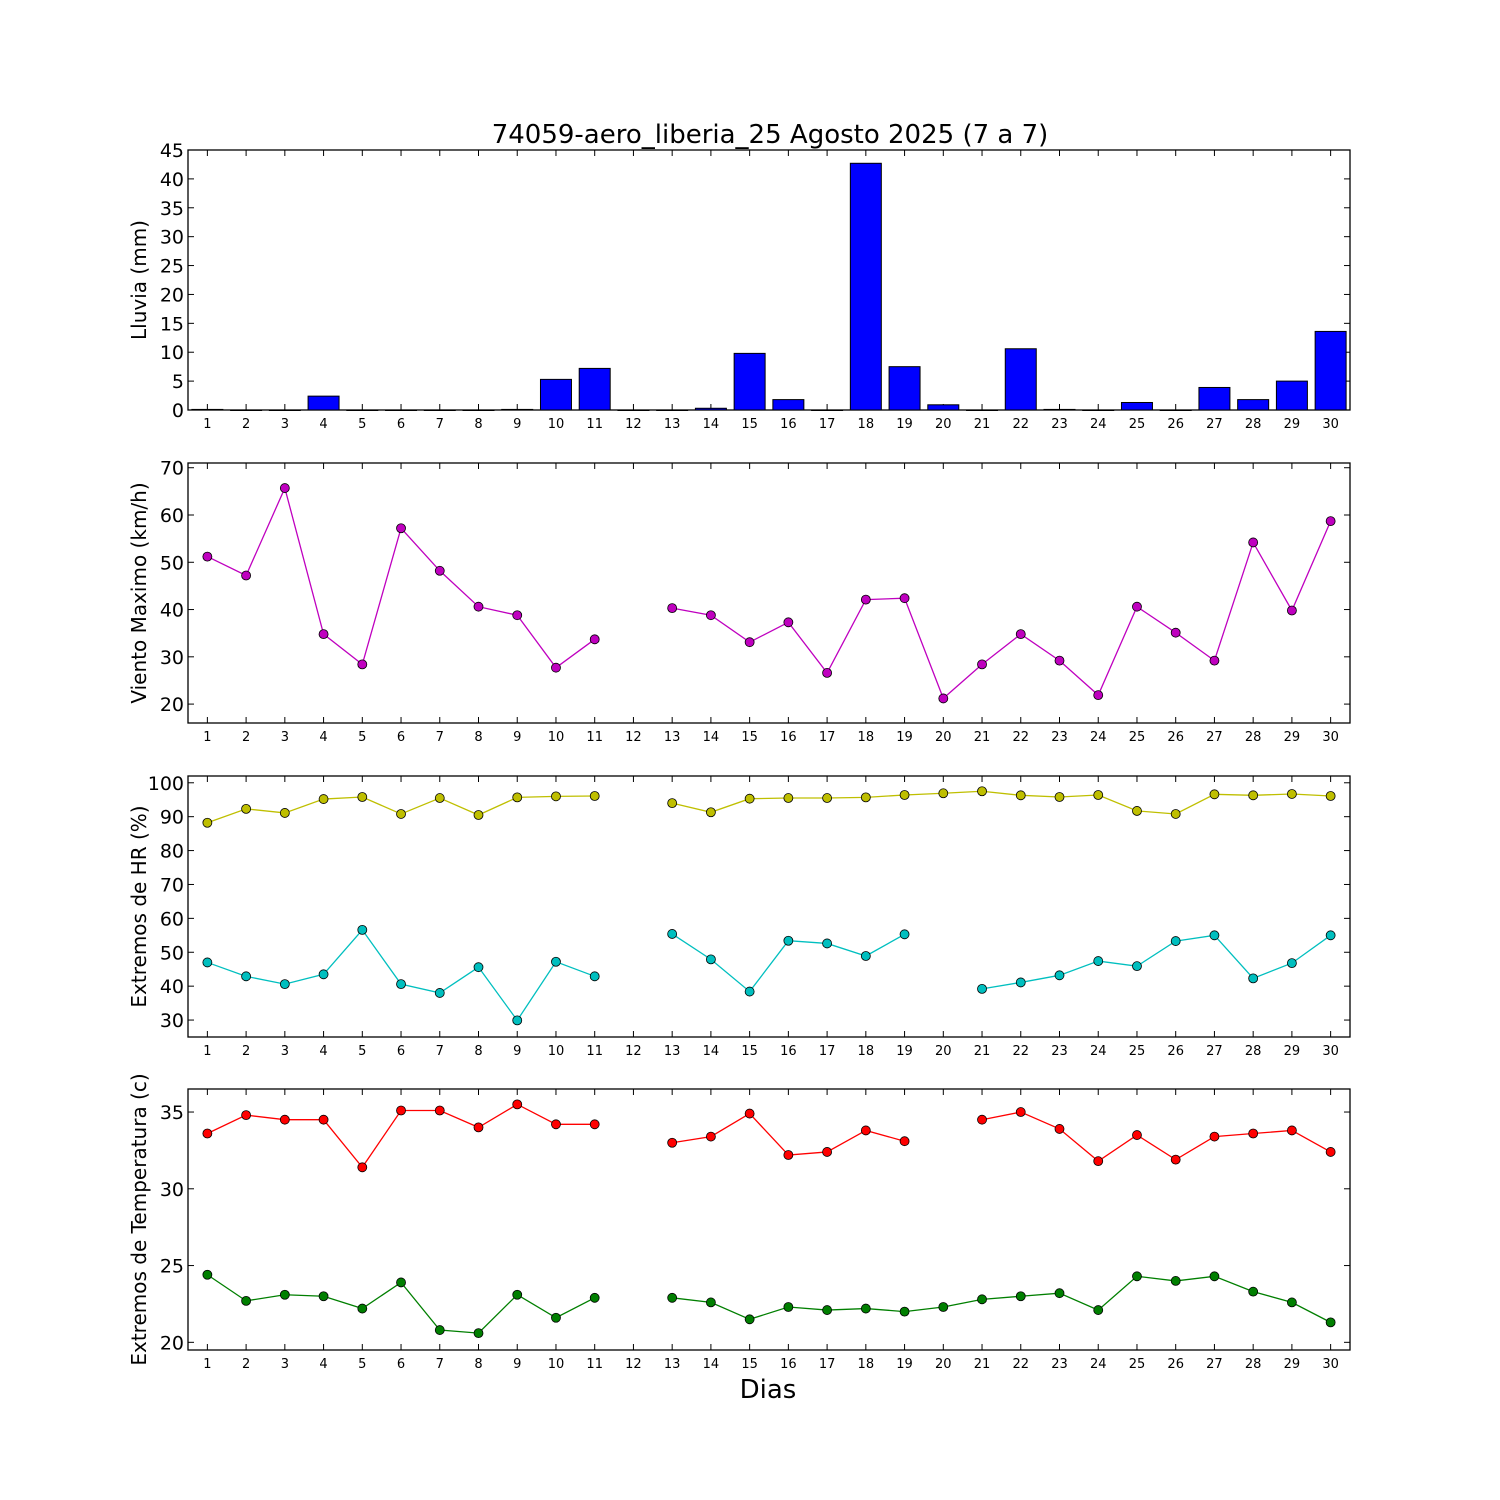 The height and width of the screenshot is (1500, 1500). What do you see at coordinates (178, 382) in the screenshot?
I see `y-tick-label: 5` at bounding box center [178, 382].